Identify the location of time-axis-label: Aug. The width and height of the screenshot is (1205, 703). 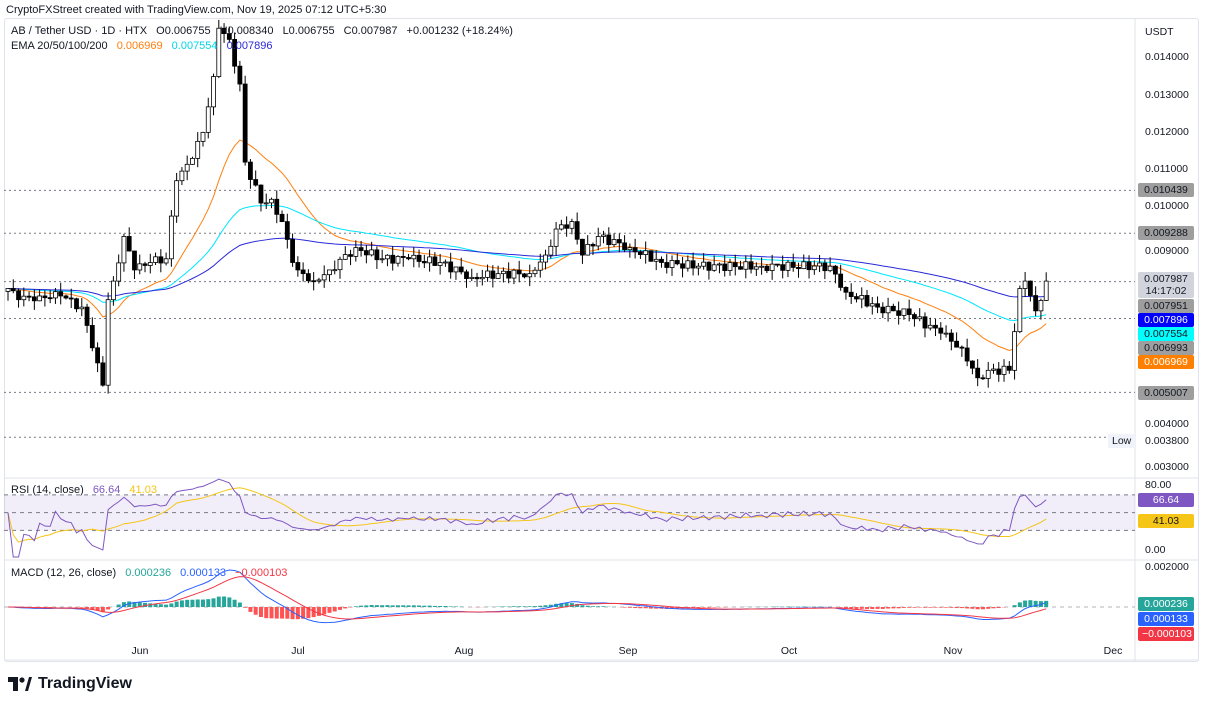
(464, 651).